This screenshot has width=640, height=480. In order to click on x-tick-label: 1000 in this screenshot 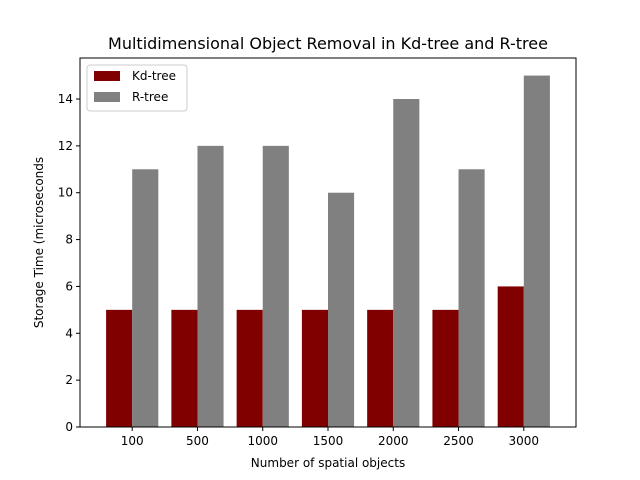, I will do `click(262, 441)`.